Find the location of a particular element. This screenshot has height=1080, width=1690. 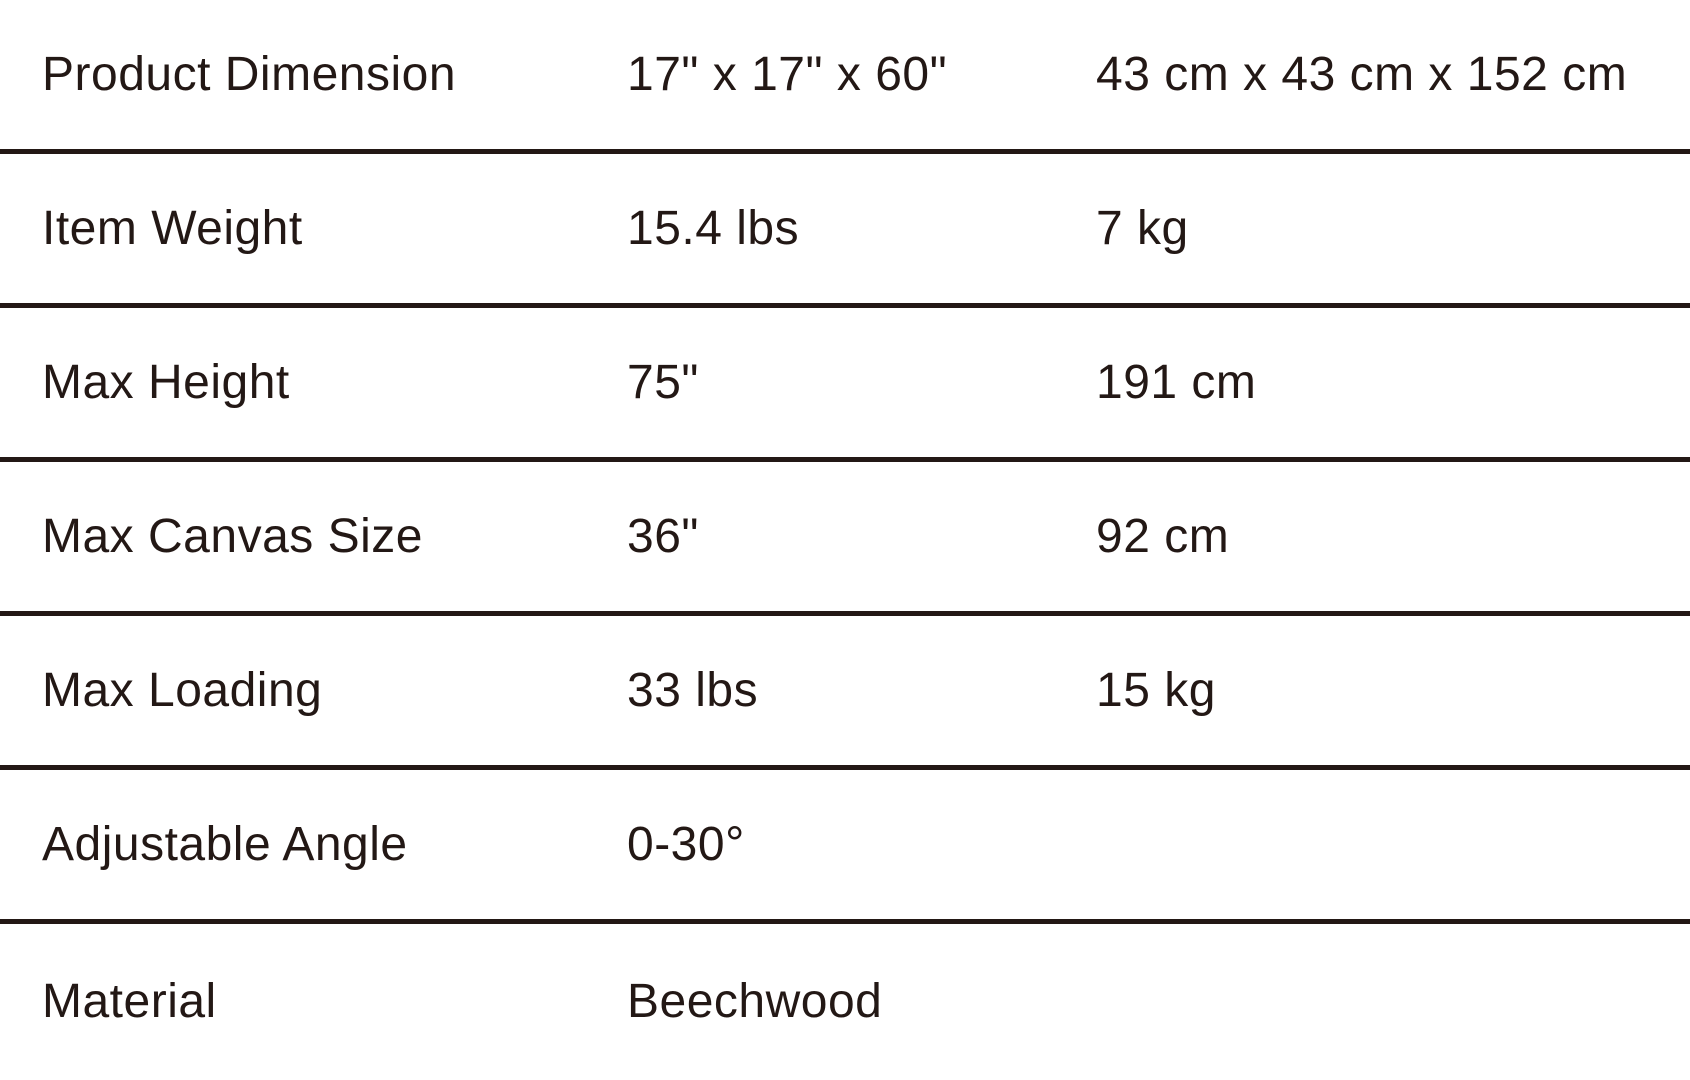

spec-label: Material is located at coordinates (129, 1001).